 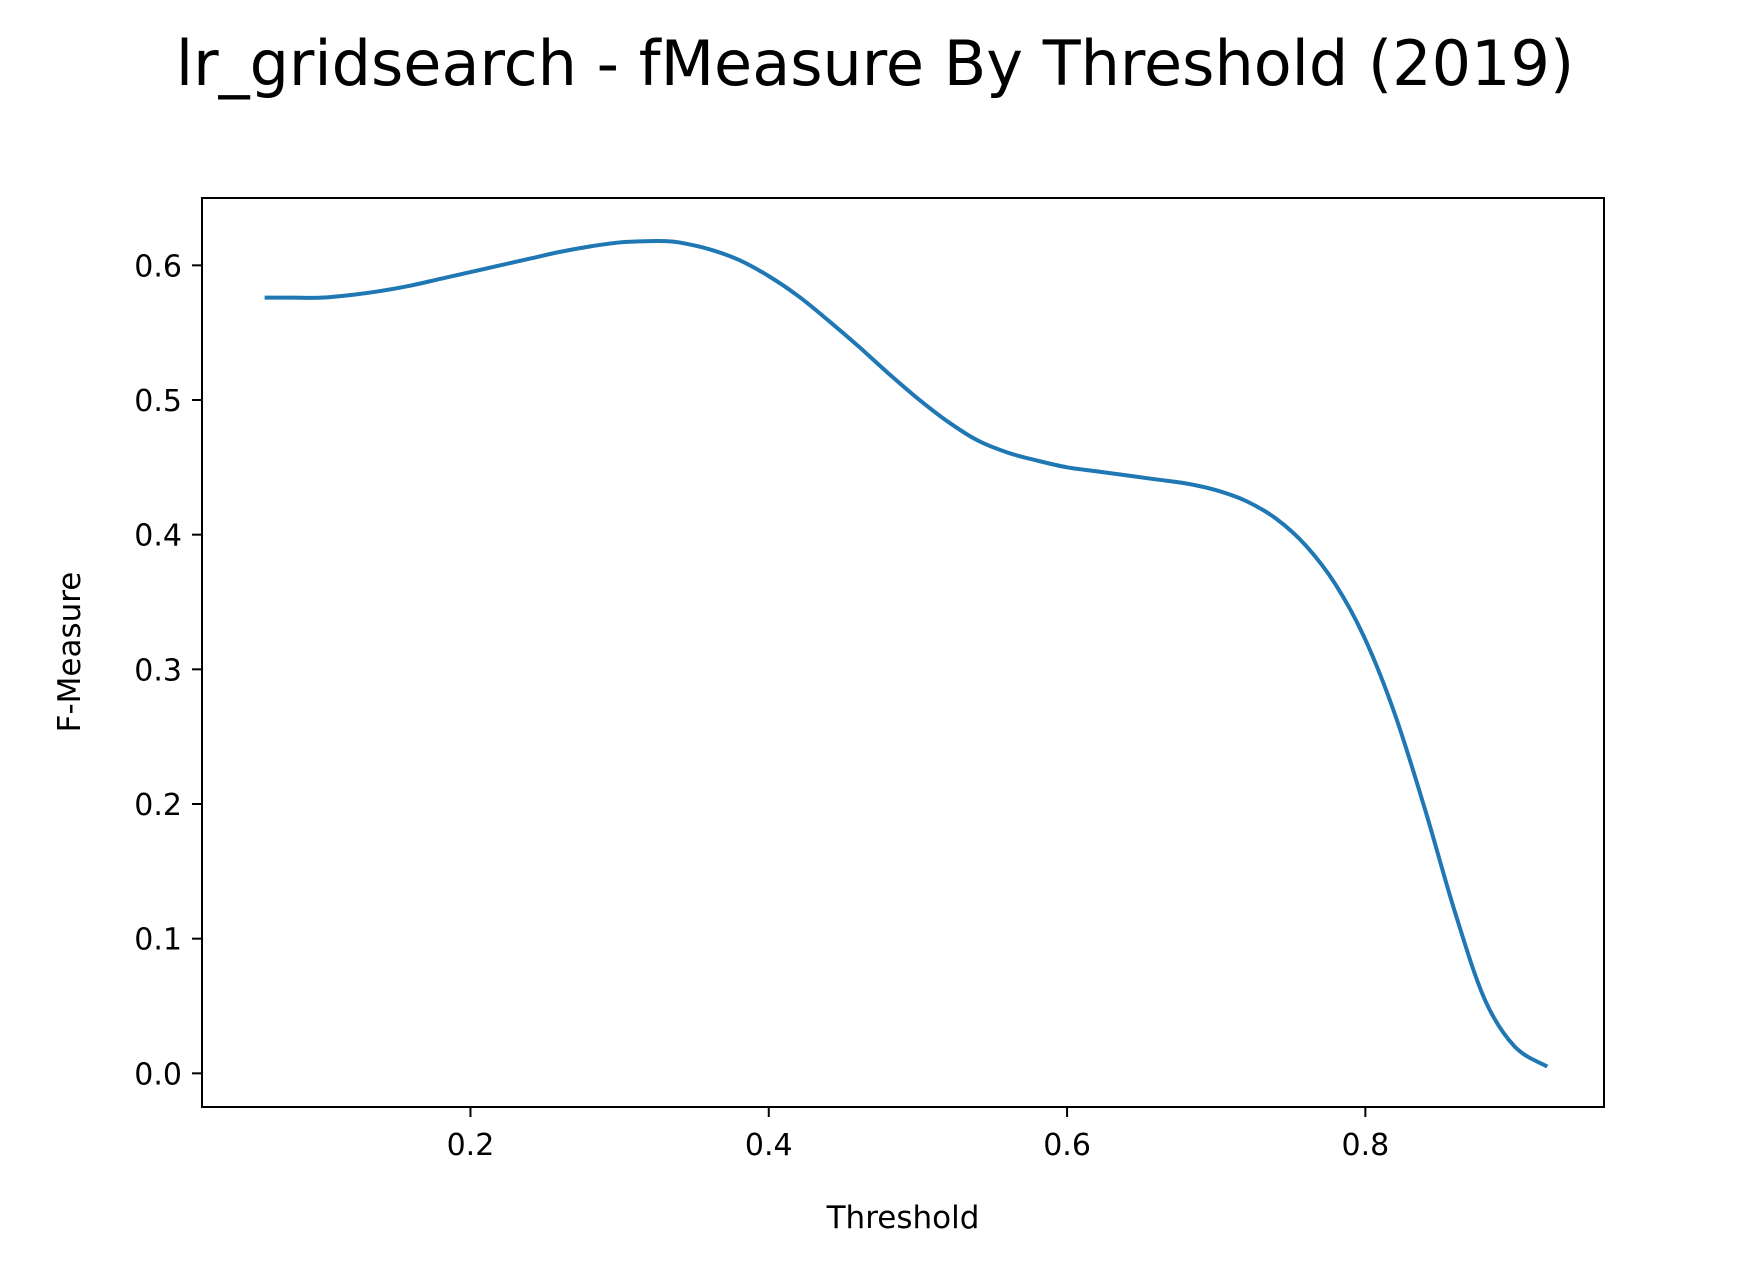 What do you see at coordinates (903, 1218) in the screenshot?
I see `x-axis-label: Threshold` at bounding box center [903, 1218].